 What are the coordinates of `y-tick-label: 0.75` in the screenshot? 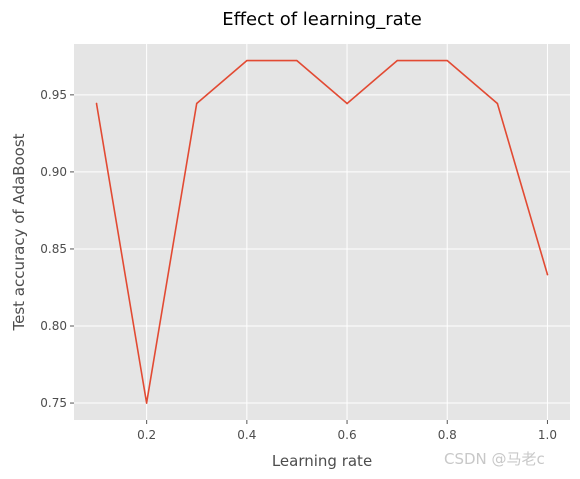 It's located at (53, 403).